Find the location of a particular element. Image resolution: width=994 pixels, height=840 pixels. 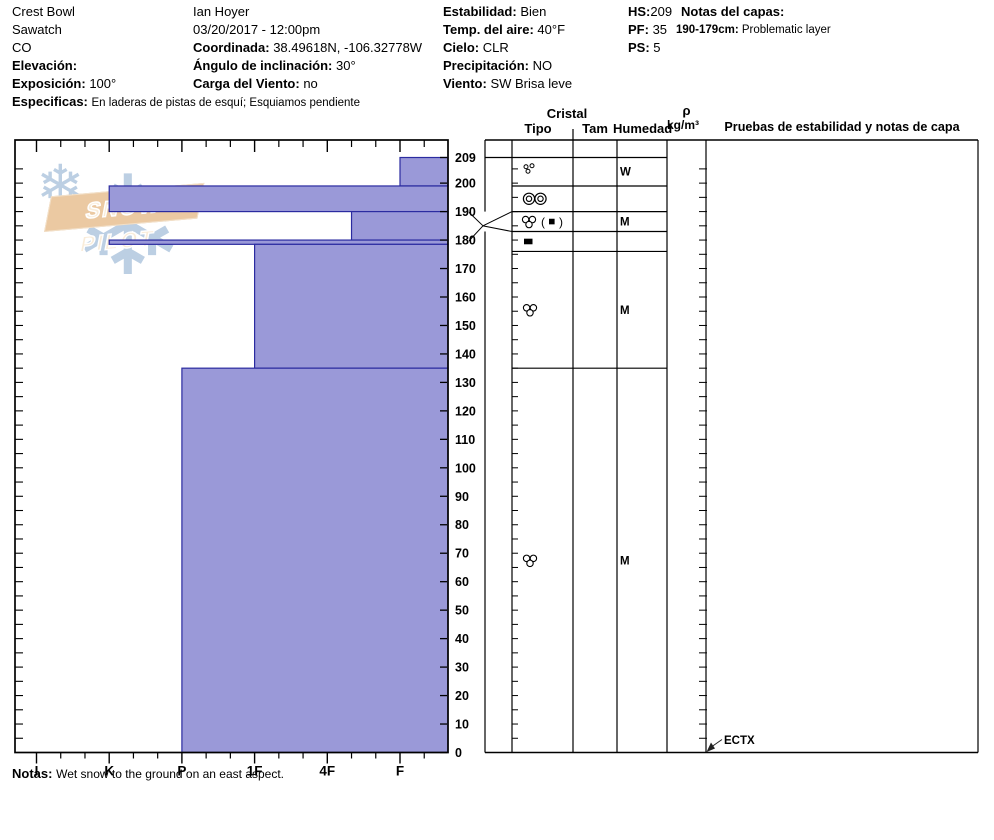

tipo-header: Tipo is located at coordinates (538, 128).